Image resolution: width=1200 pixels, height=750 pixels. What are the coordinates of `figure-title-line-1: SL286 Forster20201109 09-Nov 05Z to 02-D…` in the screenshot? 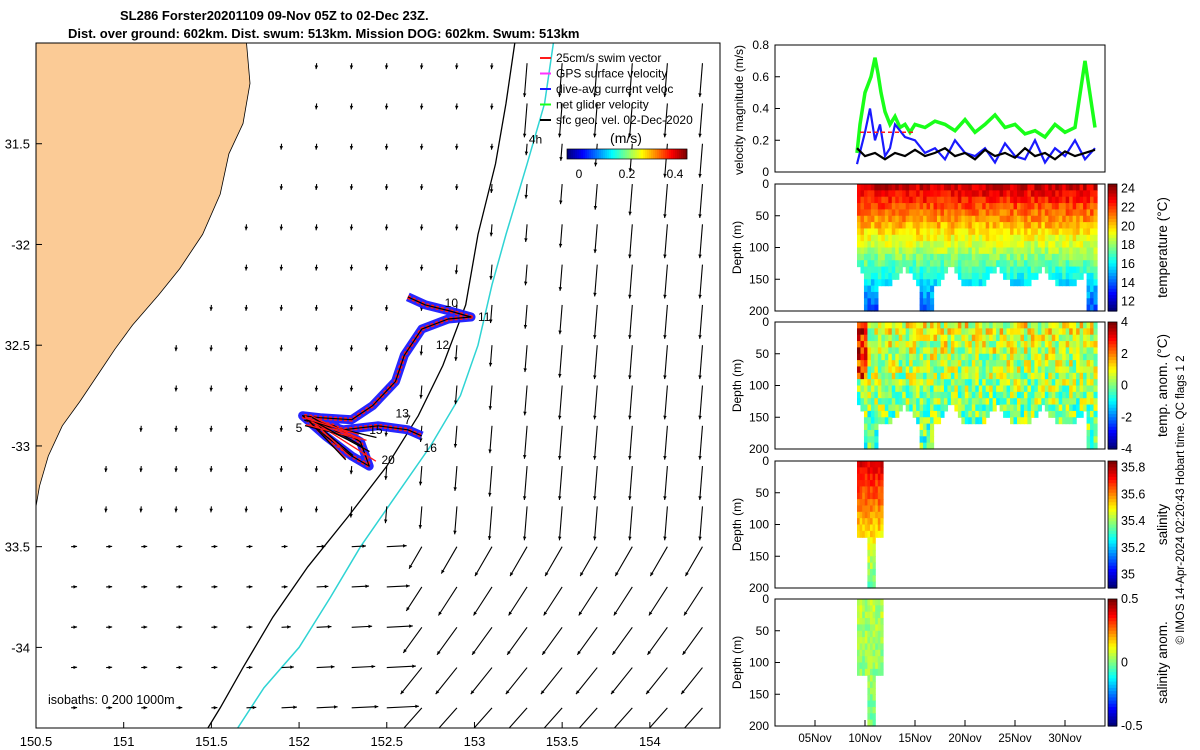 It's located at (274, 15).